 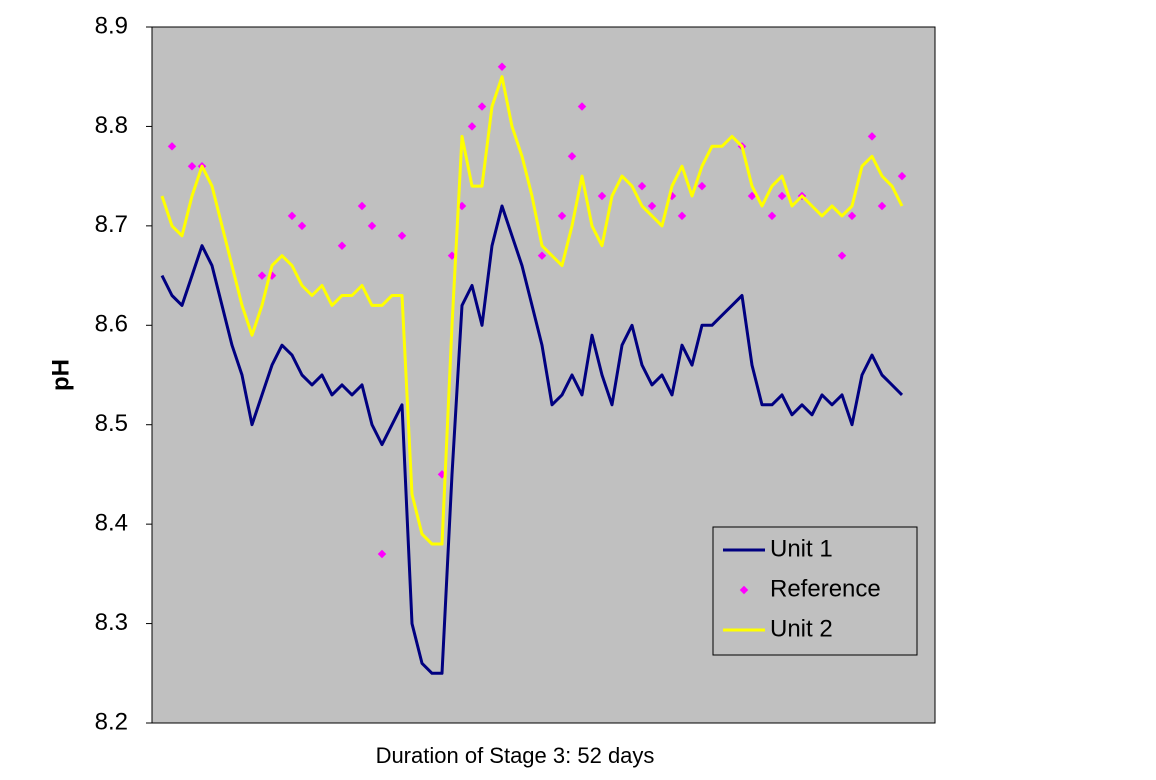 I want to click on y-tick-label: 8.3, so click(x=111, y=622).